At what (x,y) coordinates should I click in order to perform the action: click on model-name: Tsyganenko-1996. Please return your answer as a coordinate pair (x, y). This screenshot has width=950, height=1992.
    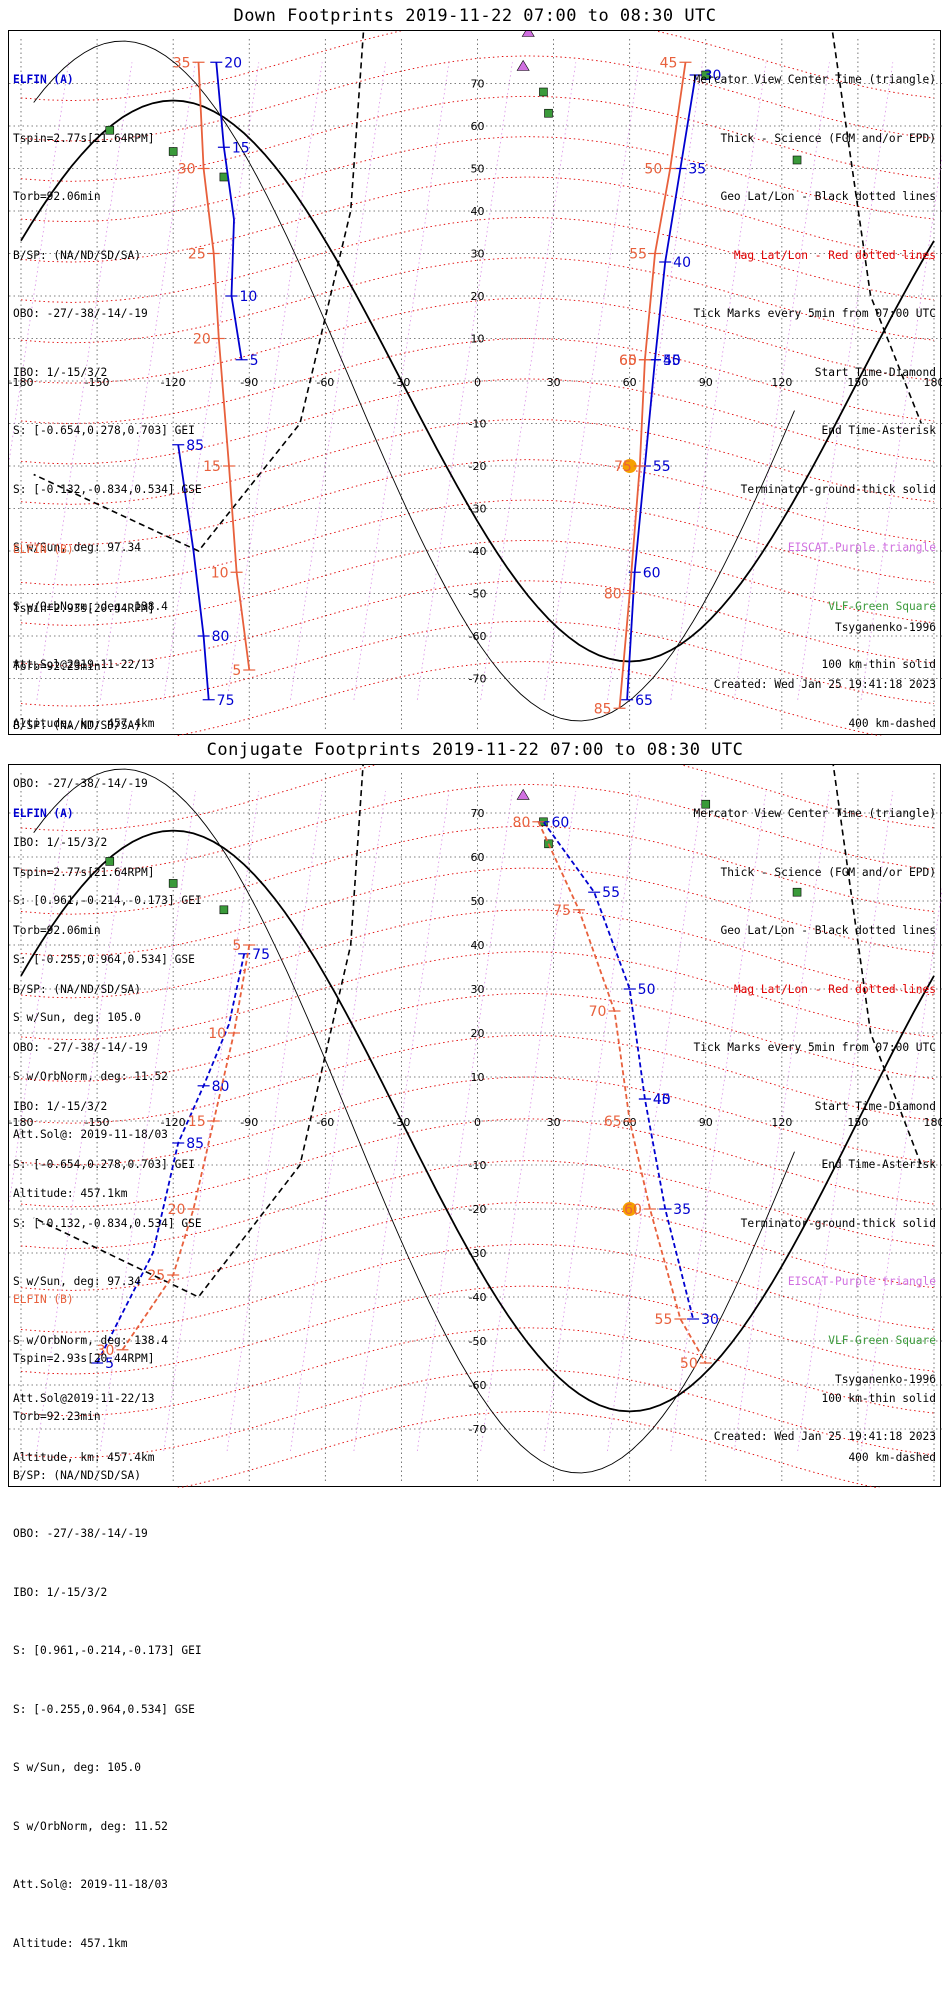
    Looking at the image, I should click on (885, 627).